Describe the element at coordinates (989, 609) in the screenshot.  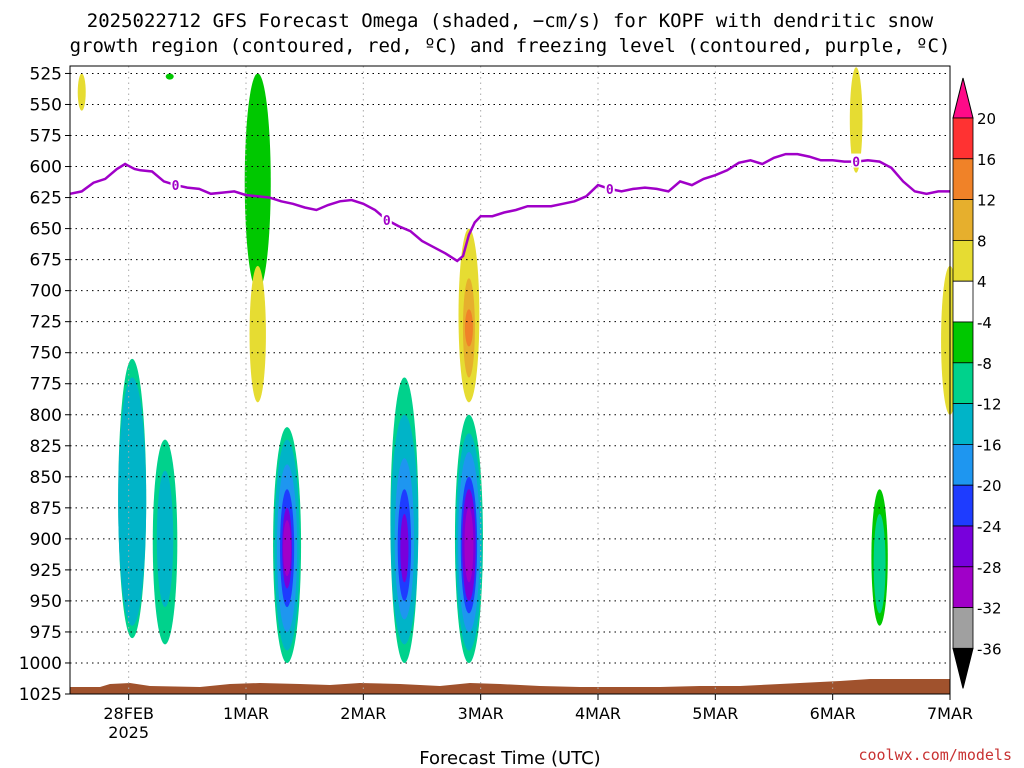
I see `colorbar-label: -32` at that location.